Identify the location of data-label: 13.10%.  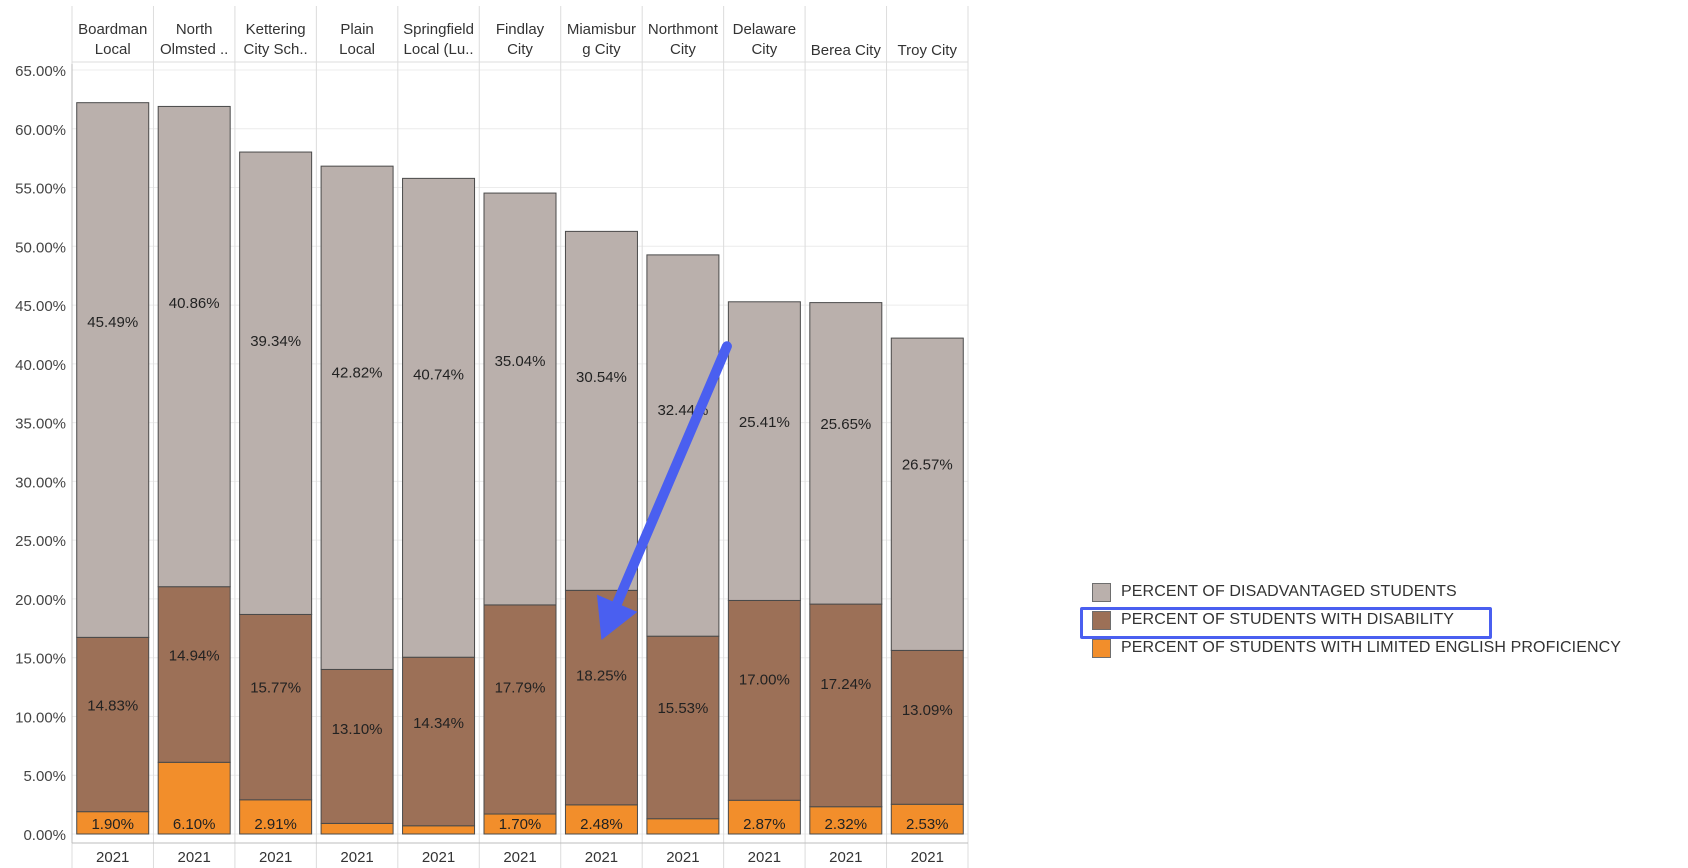
(357, 729).